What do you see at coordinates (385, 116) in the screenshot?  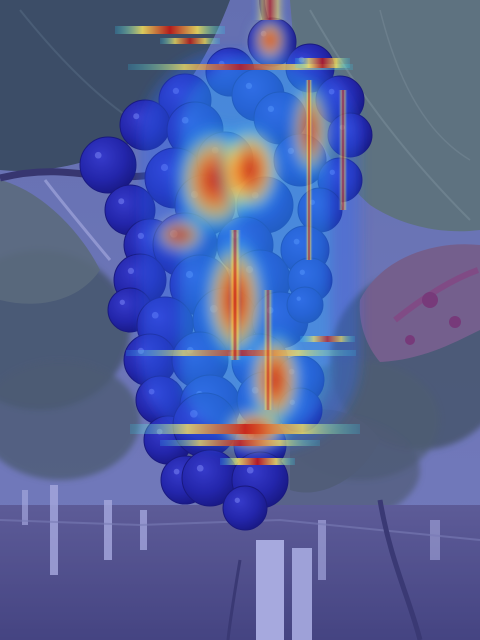 I see `leaf-top-right` at bounding box center [385, 116].